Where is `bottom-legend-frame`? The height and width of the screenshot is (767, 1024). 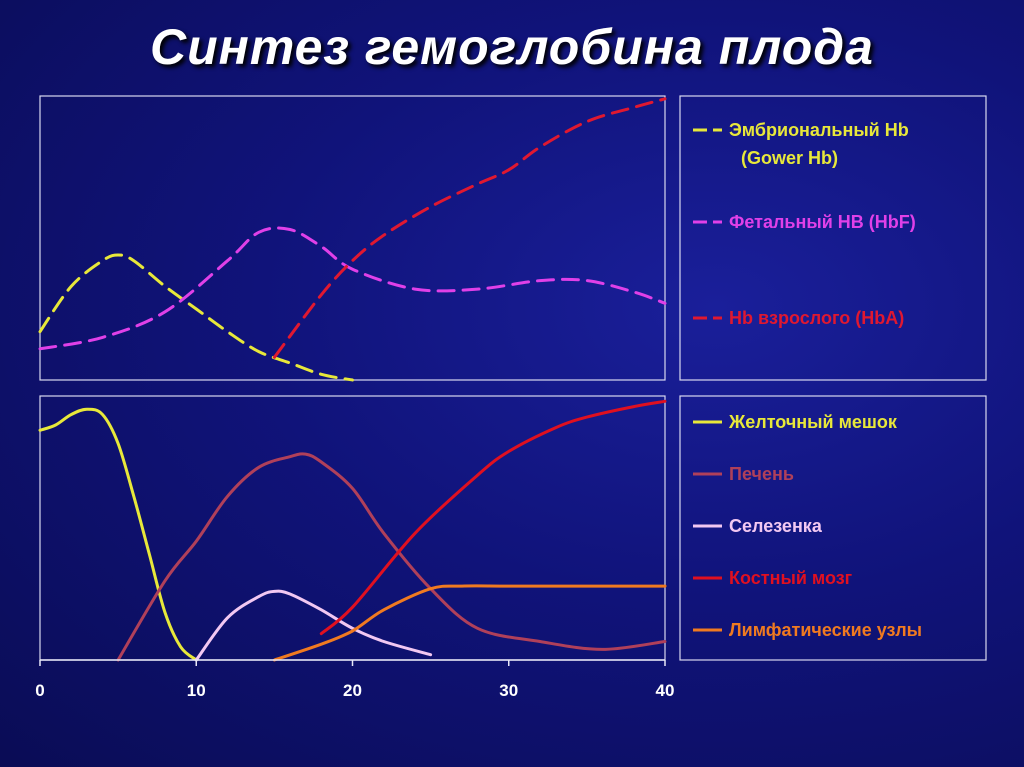 bottom-legend-frame is located at coordinates (833, 528).